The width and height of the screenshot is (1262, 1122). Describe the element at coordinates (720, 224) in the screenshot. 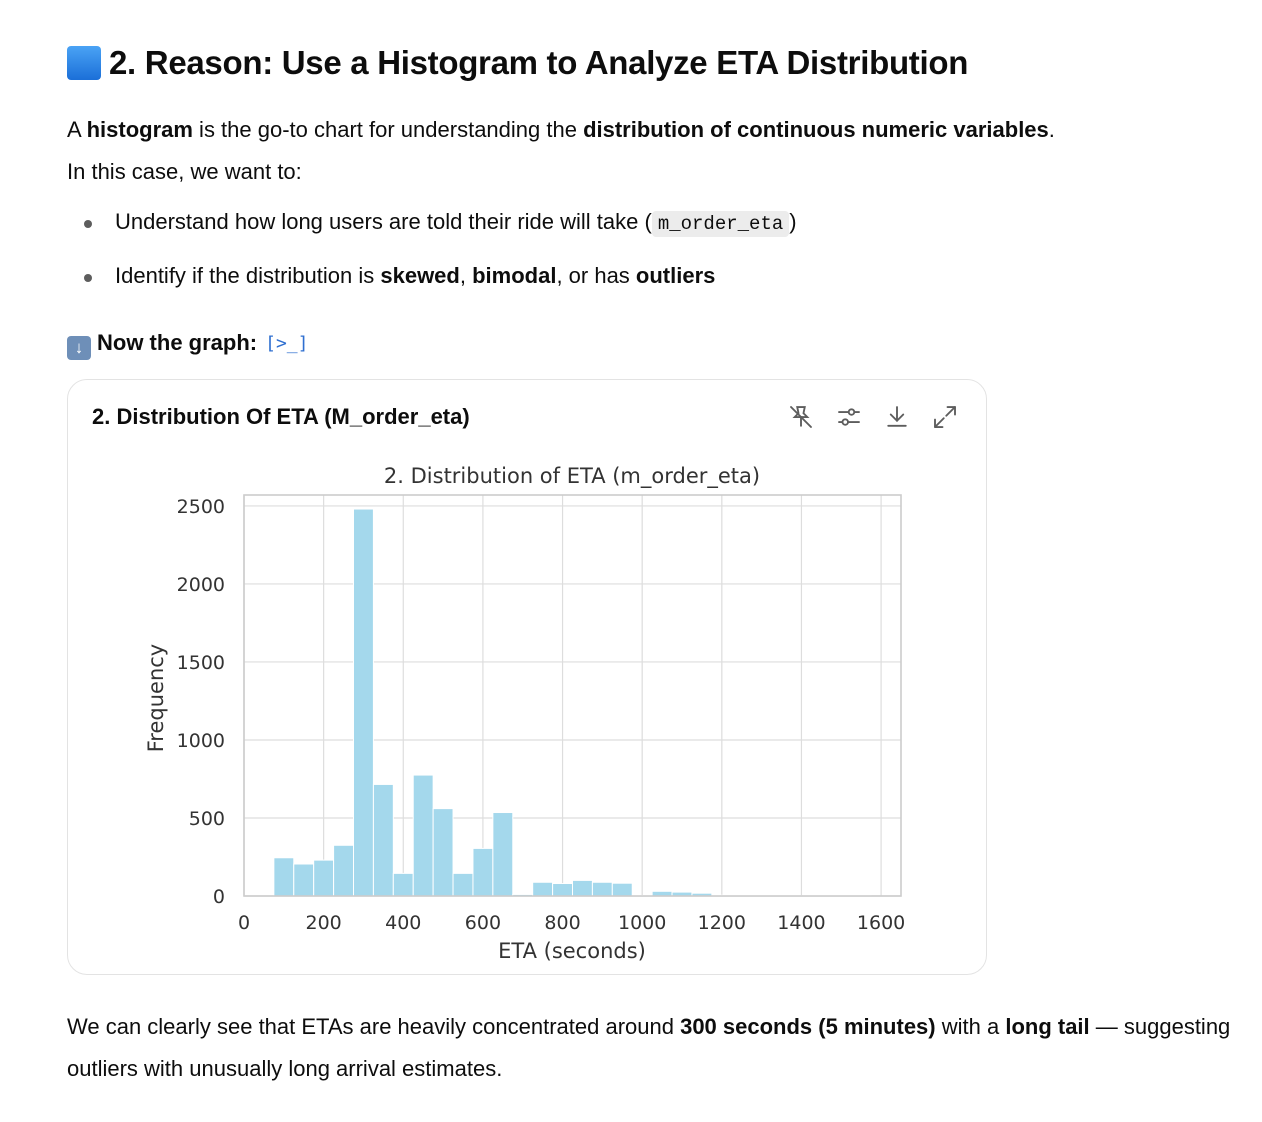

I see `inline-code: m_order_eta` at that location.